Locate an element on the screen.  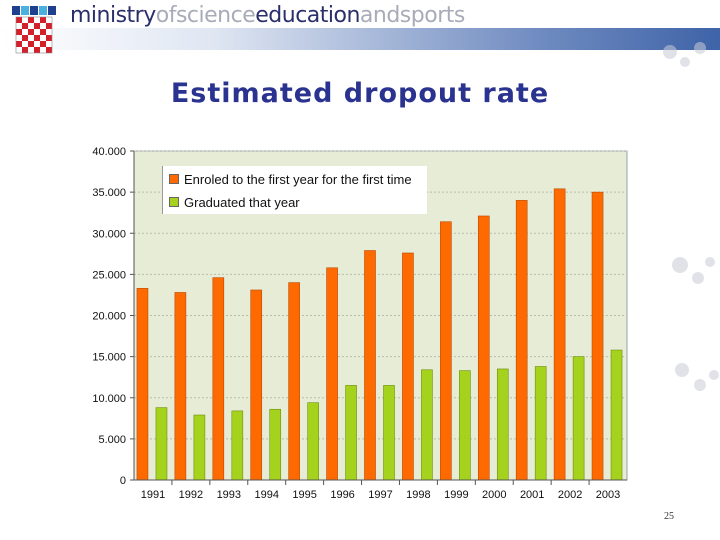
header-gradient-band is located at coordinates (360, 39).